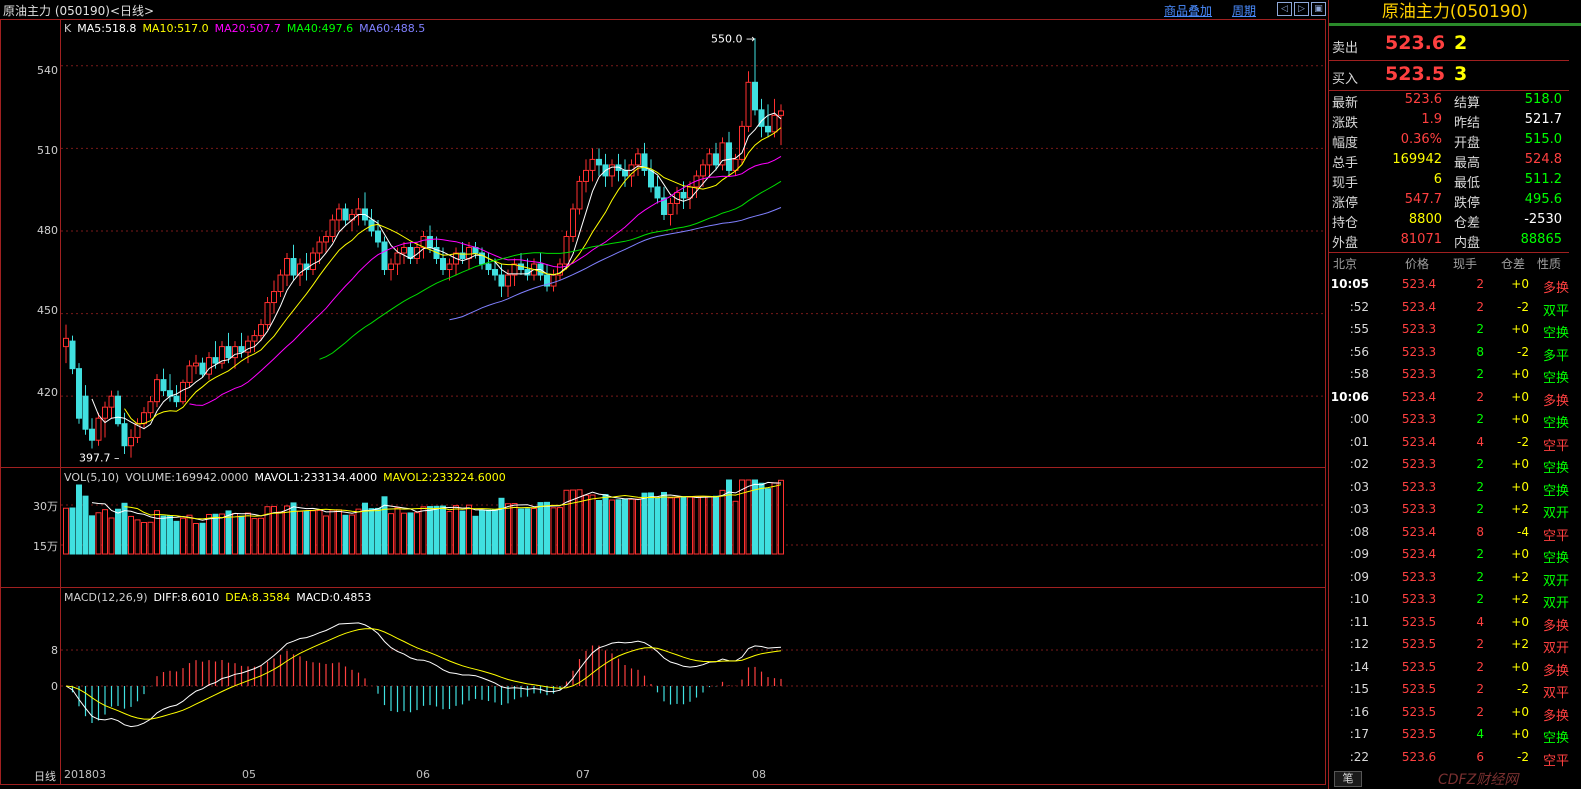  Describe the element at coordinates (1421, 239) in the screenshot. I see `stat-value: 81071` at that location.